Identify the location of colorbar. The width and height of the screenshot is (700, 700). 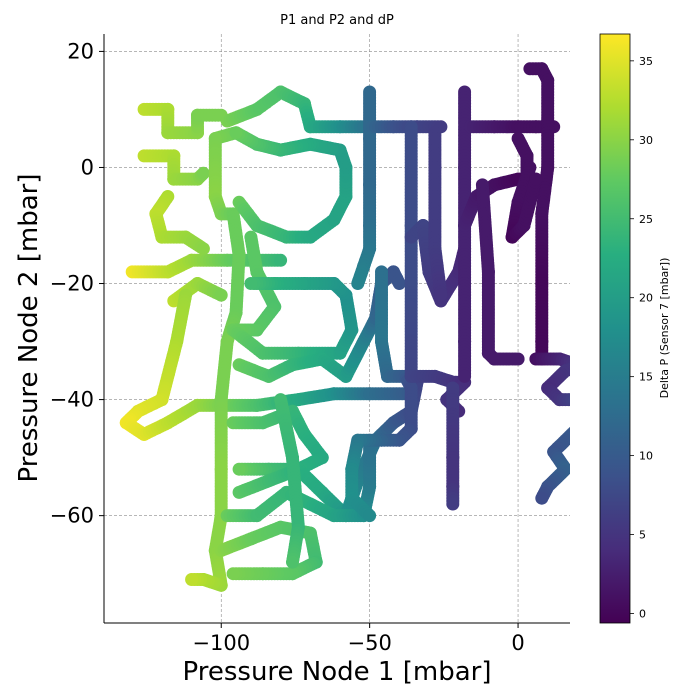
(615, 328).